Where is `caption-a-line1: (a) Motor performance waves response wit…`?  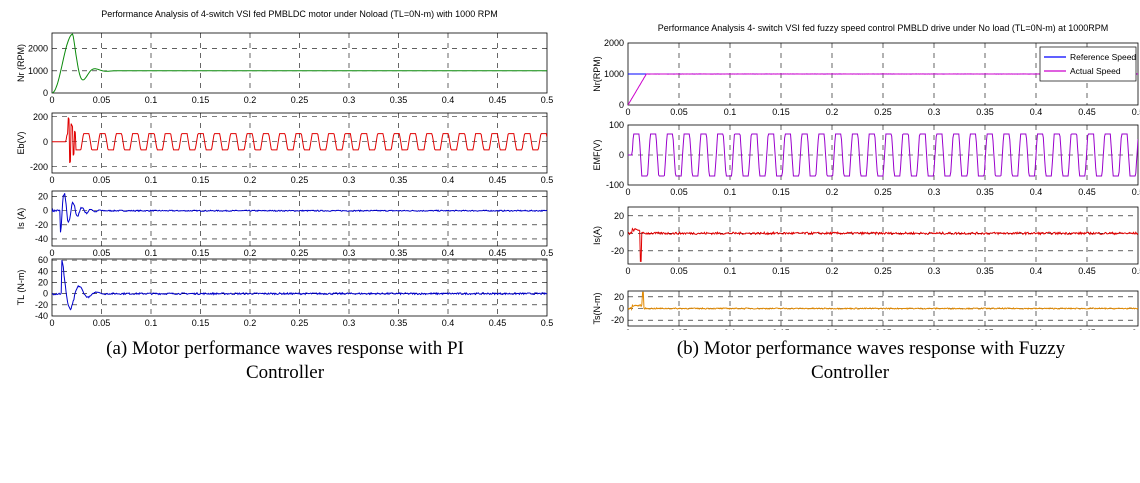 caption-a-line1: (a) Motor performance waves response wit… is located at coordinates (285, 348).